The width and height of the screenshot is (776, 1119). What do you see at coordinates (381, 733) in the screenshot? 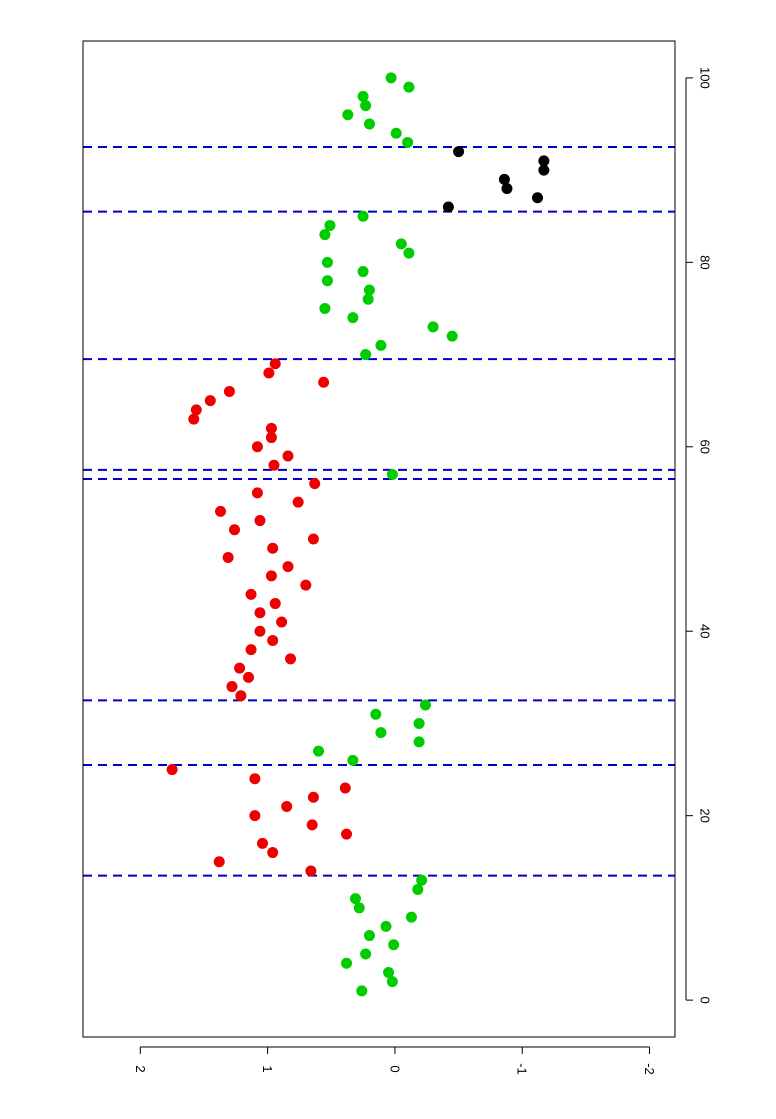
I see `point-s0-x29` at bounding box center [381, 733].